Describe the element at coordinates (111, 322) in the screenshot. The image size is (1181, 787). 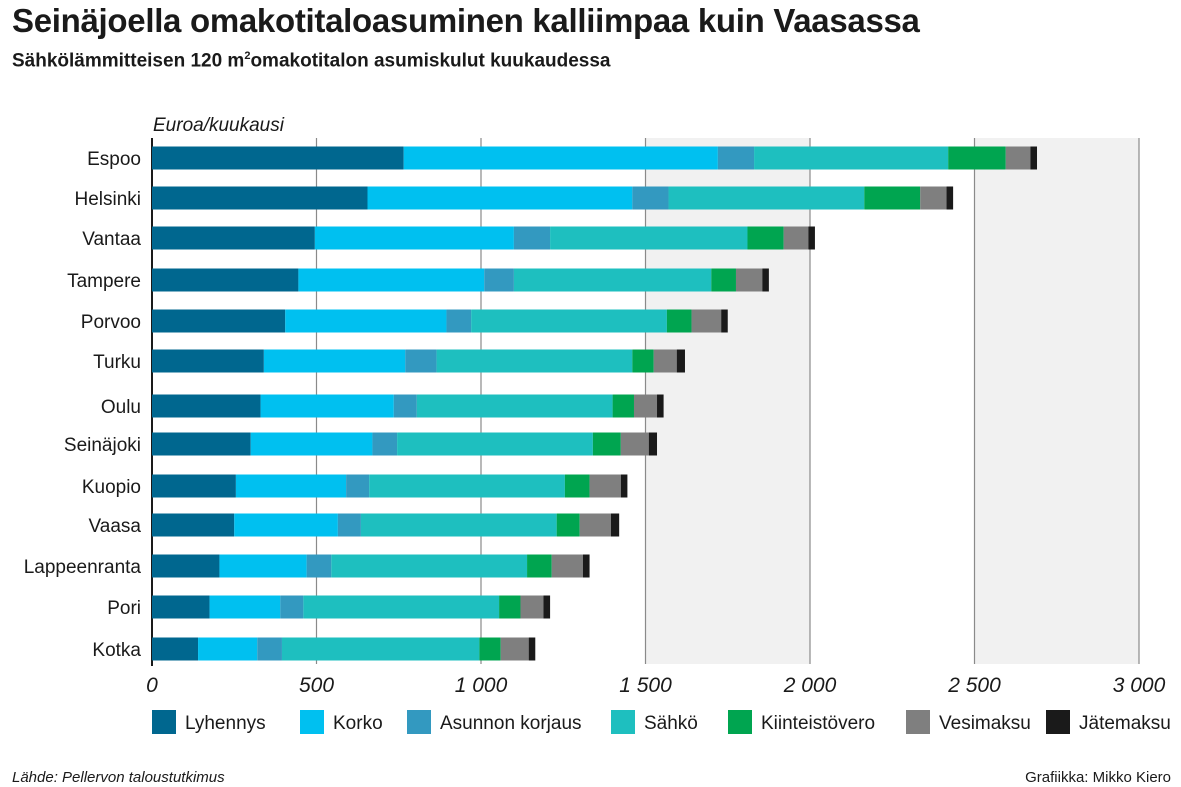
I see `category-label: Porvoo` at that location.